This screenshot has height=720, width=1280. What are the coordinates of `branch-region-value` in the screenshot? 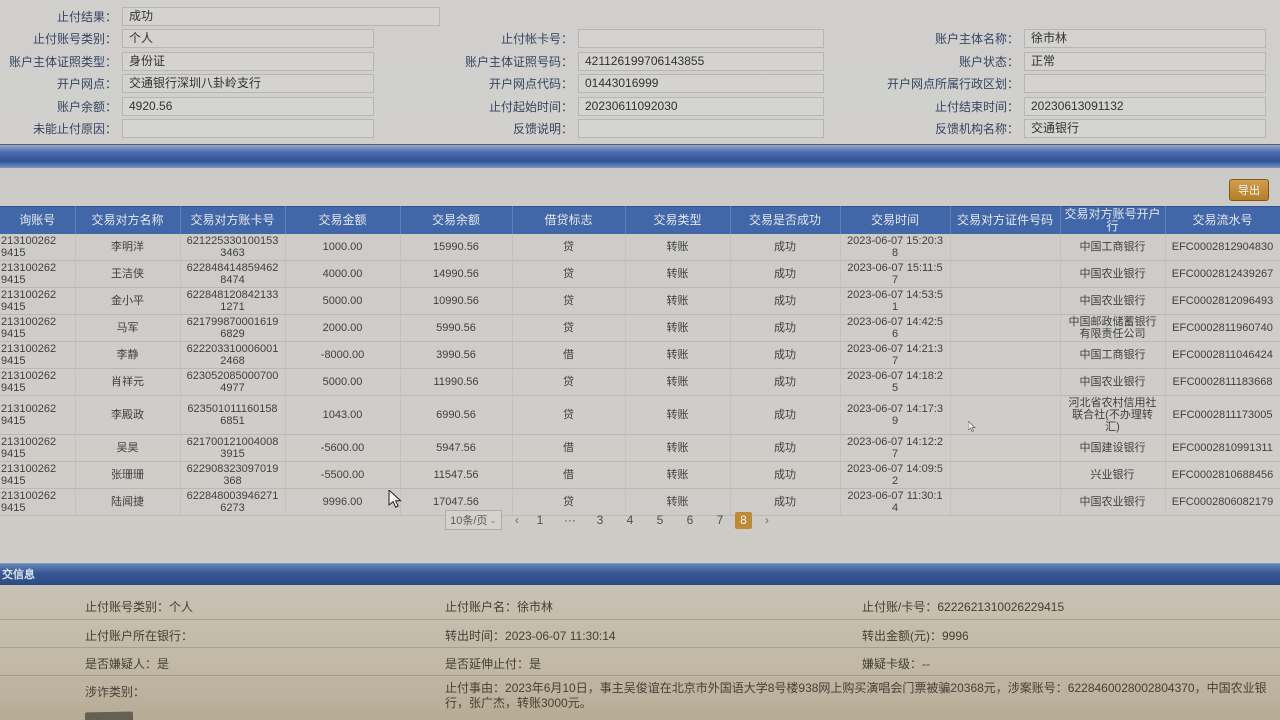 It's located at (1145, 84).